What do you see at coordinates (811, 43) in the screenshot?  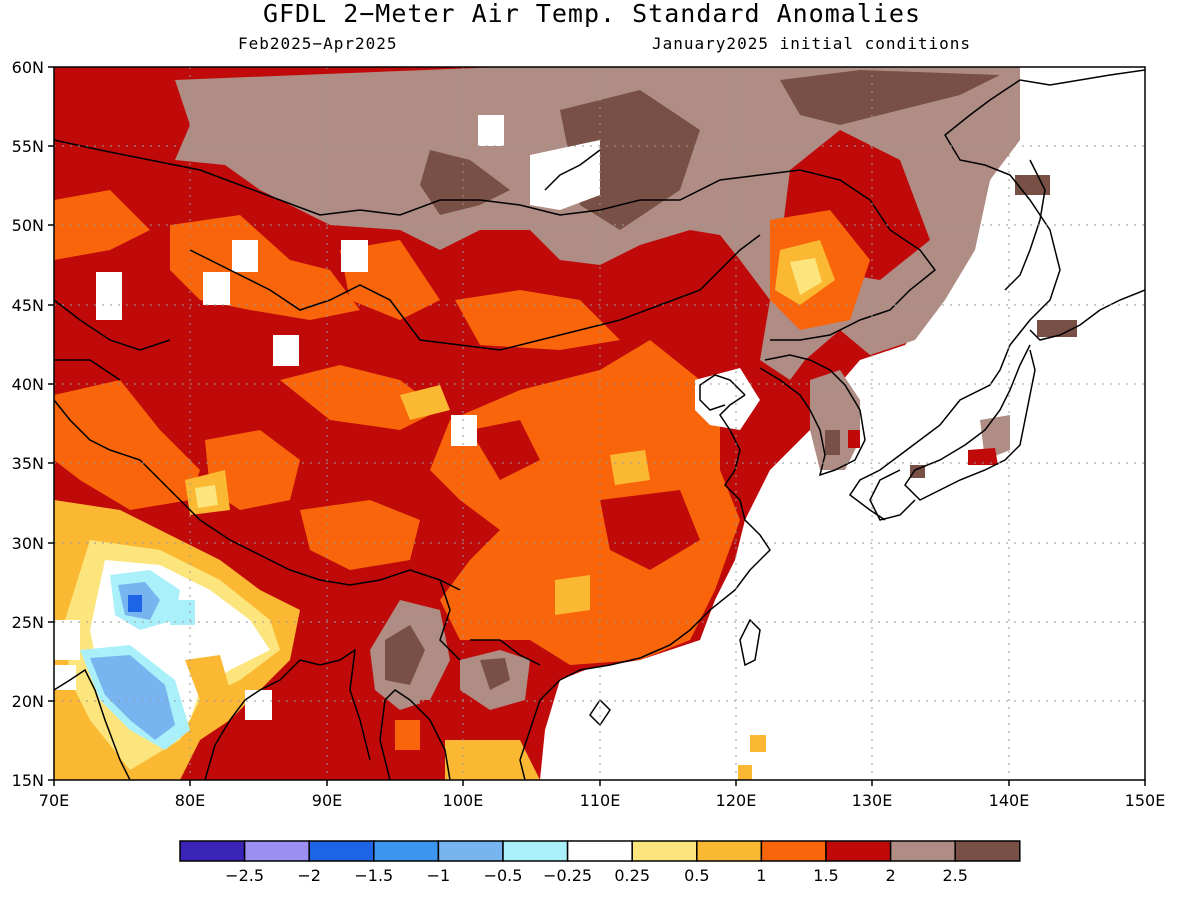 I see `initial-conditions: January2025 initial conditions` at bounding box center [811, 43].